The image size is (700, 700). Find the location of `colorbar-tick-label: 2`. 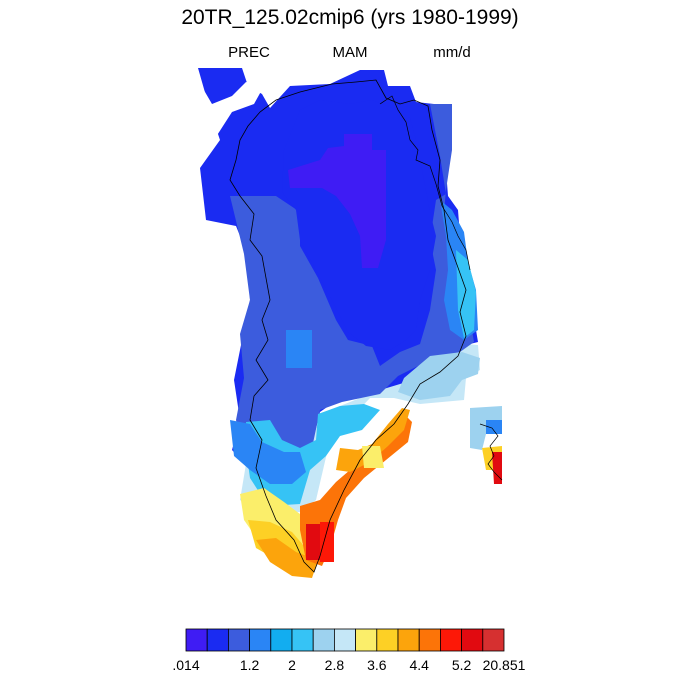

colorbar-tick-label: 2 is located at coordinates (292, 665).